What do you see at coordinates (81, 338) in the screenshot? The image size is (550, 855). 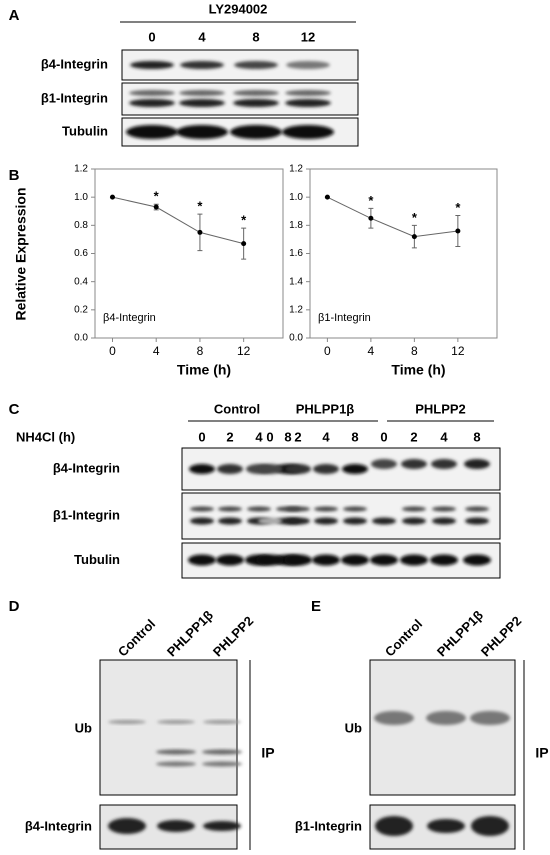 I see `y-tick-label: 0.0` at bounding box center [81, 338].